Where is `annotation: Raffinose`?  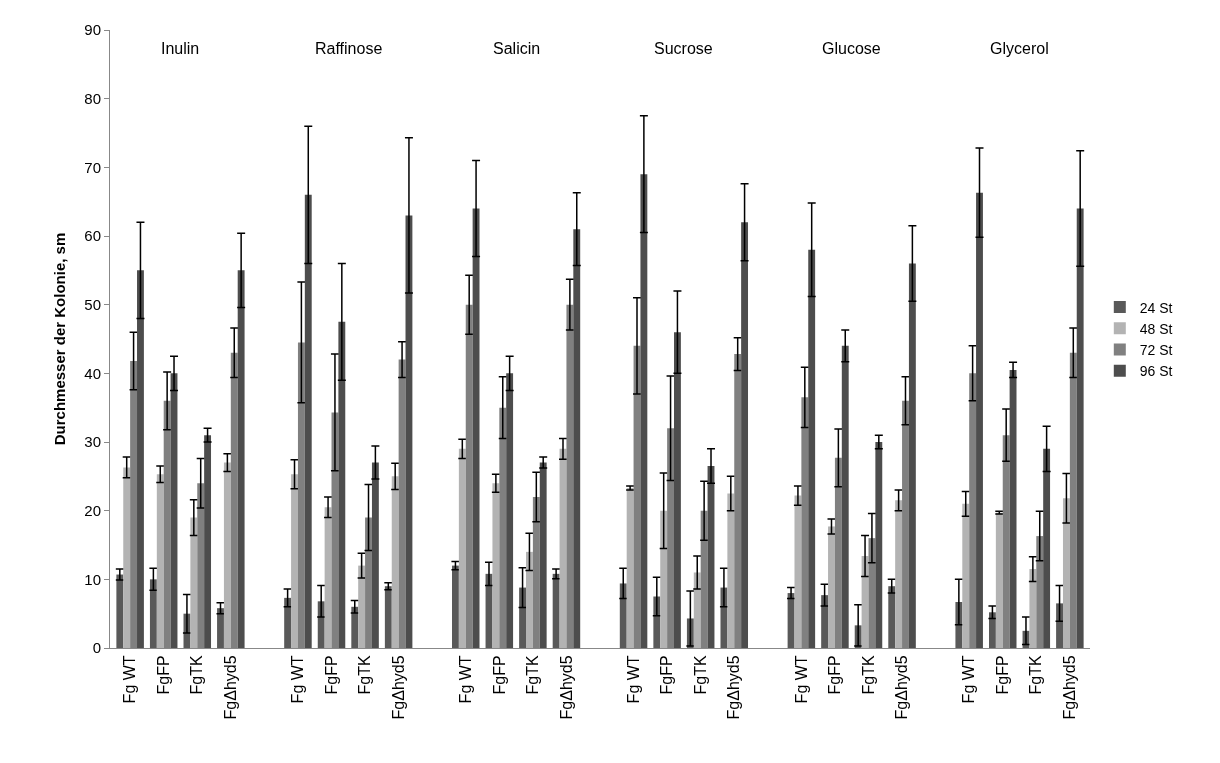
annotation: Raffinose is located at coordinates (349, 48).